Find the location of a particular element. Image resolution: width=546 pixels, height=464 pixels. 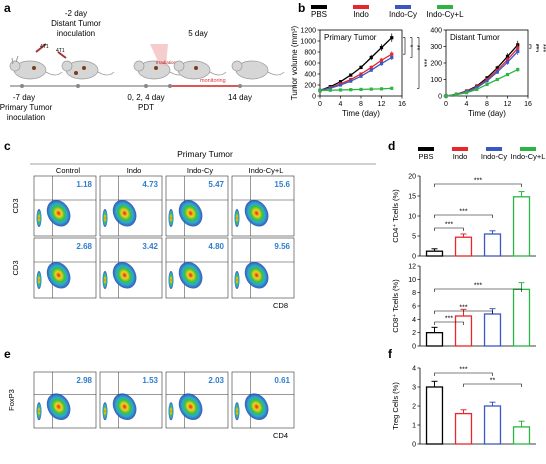

legend-tcells: PBS Indo Indo-Cy Indo-Cy+L is located at coordinates (481, 154).